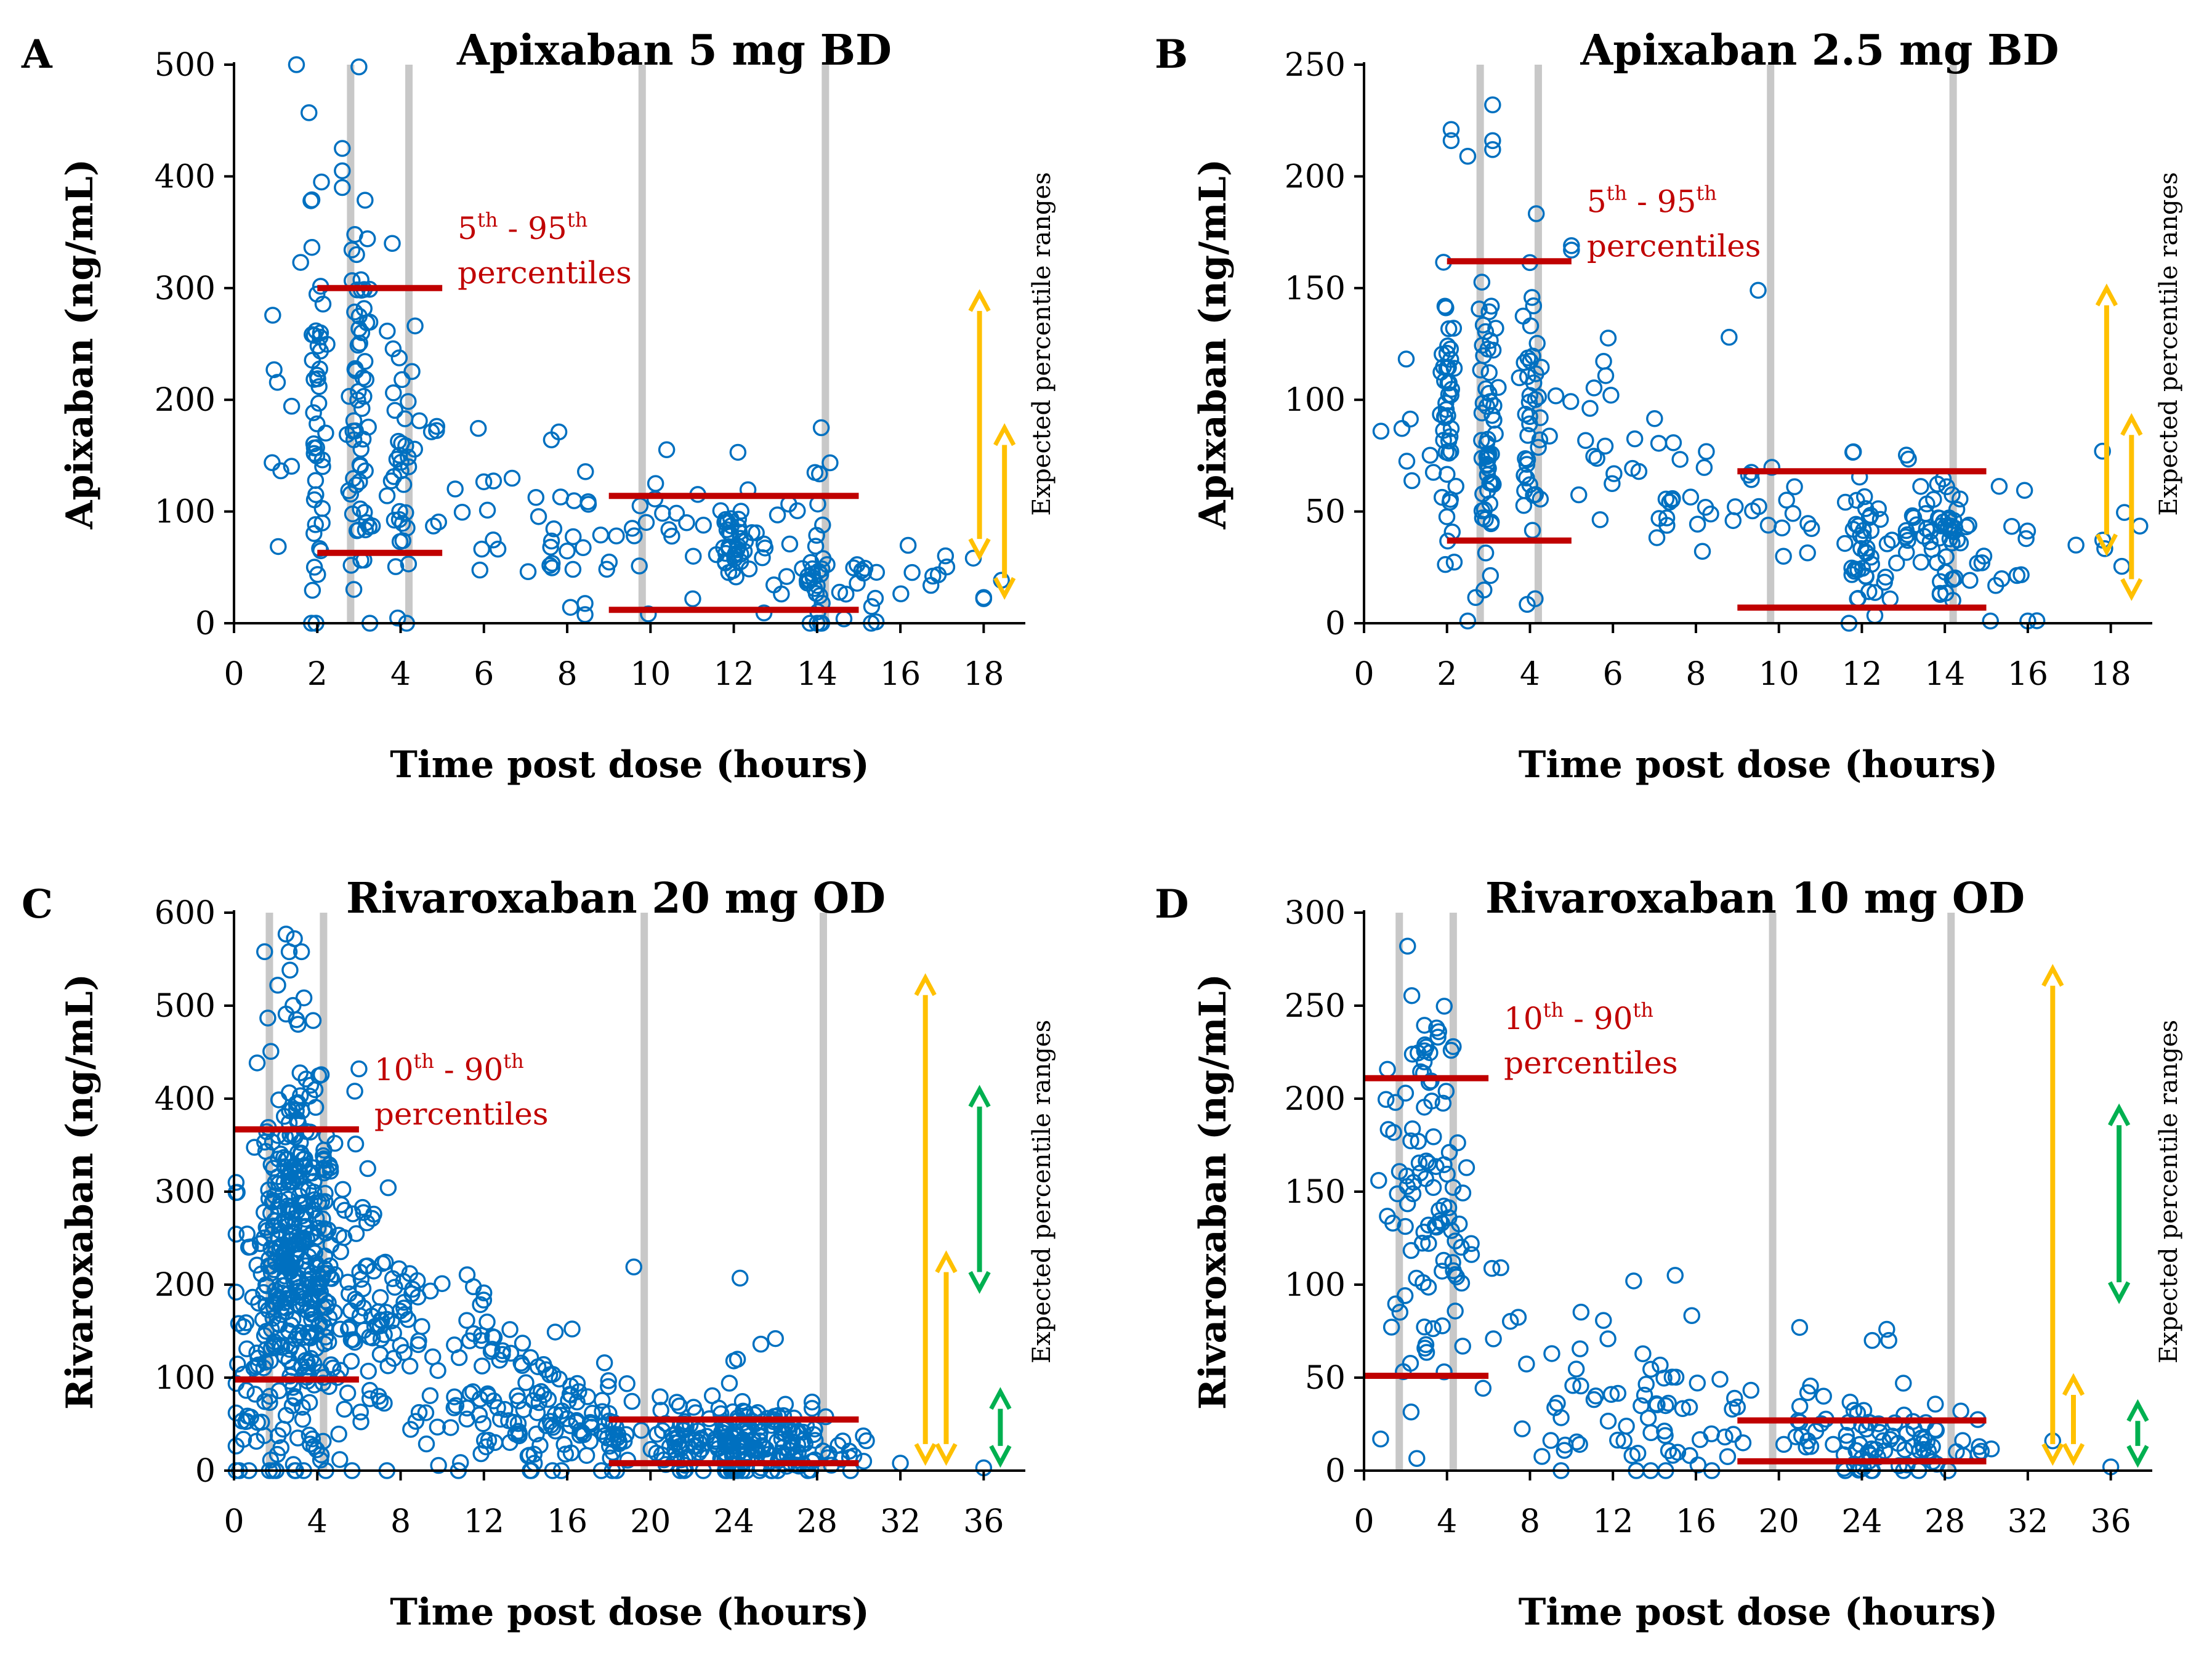 The width and height of the screenshot is (2212, 1656). Describe the element at coordinates (462, 1114) in the screenshot. I see `percentiles-label: percentiles` at that location.